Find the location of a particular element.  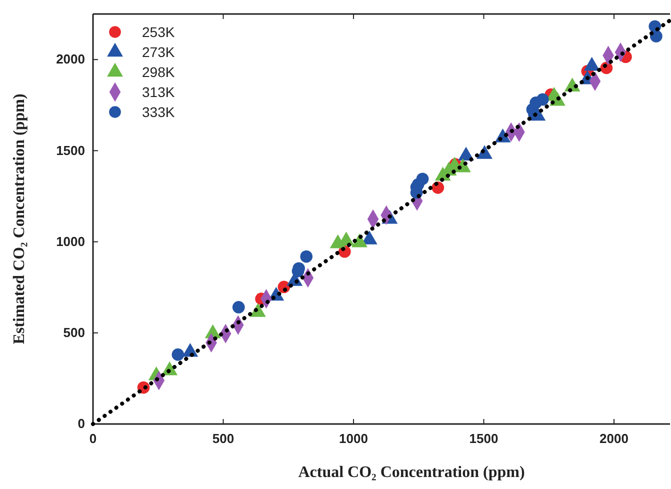

x-tick-label: 1000 is located at coordinates (353, 438).